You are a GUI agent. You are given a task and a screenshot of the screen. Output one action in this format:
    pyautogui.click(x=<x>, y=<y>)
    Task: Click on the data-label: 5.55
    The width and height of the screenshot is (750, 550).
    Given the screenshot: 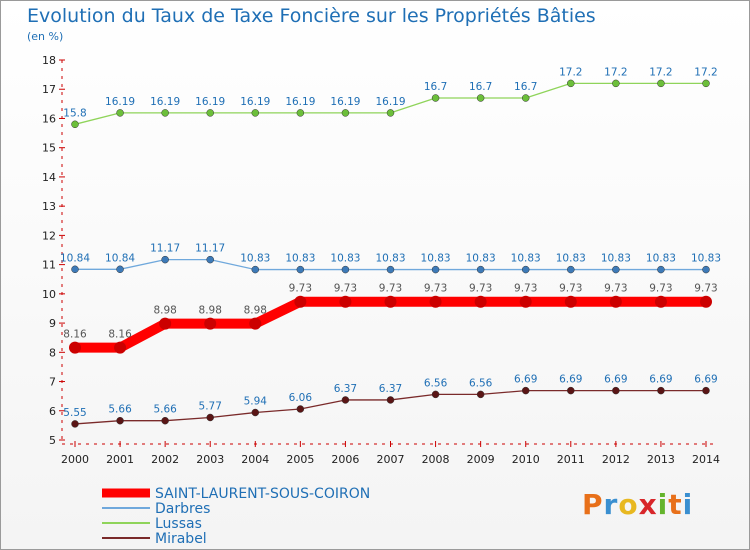 What is the action you would take?
    pyautogui.click(x=74, y=413)
    